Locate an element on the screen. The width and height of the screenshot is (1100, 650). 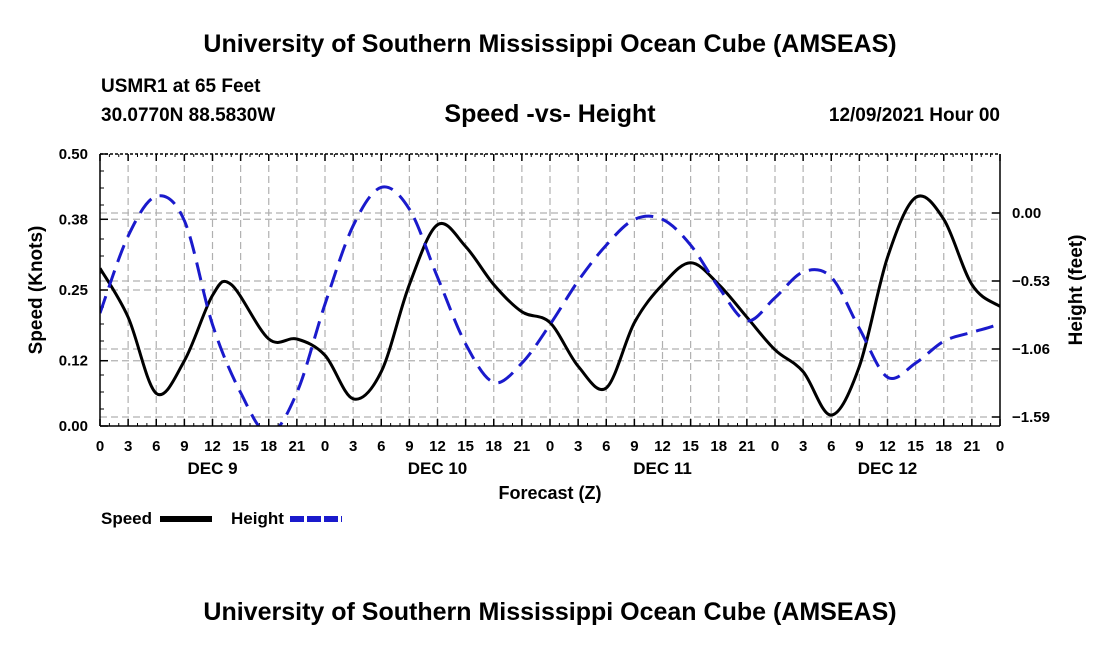
y-tick-label: 0.38 is located at coordinates (73, 219).